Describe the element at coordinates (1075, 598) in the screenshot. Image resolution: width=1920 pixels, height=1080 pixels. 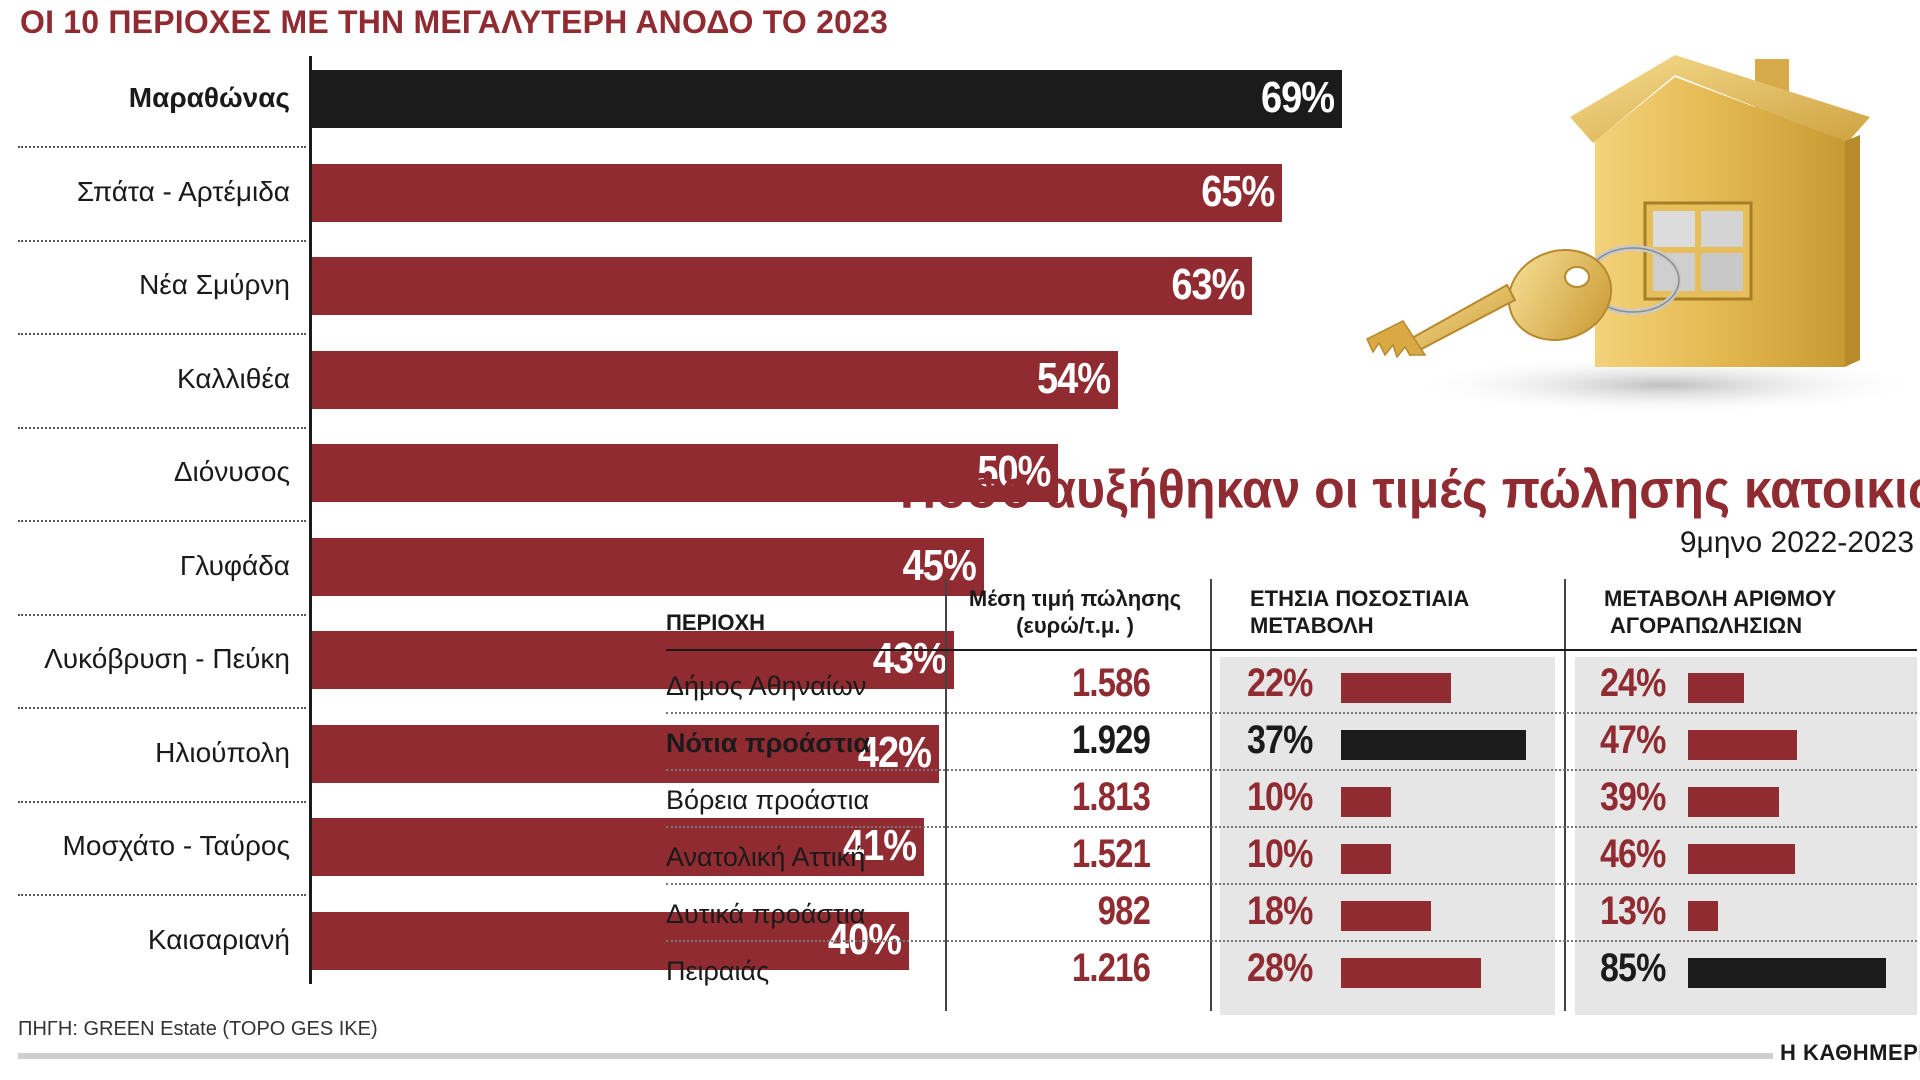
I see `header-price-line1: Μέση τιμή πώλησης` at that location.